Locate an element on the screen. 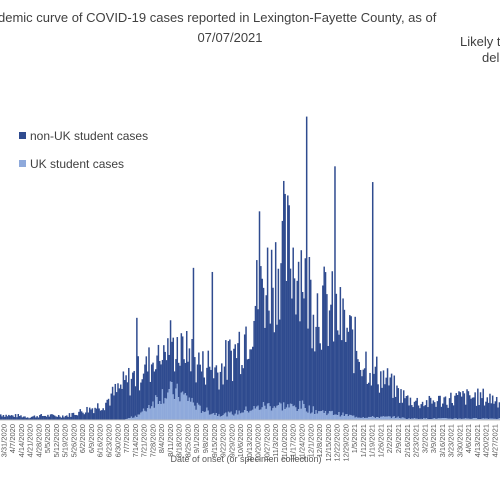  x-tick-label: 11/24/2020 is located at coordinates (301, 442).